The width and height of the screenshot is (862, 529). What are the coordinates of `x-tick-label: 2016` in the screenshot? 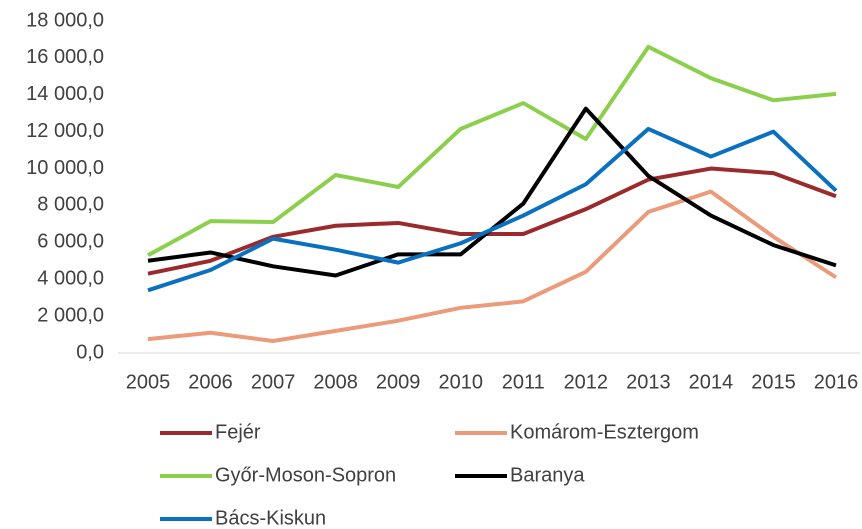 It's located at (836, 382).